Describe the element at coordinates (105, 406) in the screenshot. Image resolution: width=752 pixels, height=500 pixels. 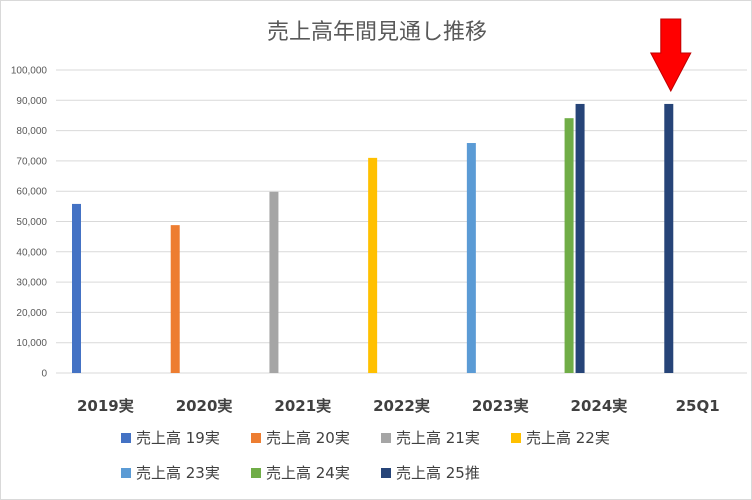
I see `x-tick-label: 2019実` at that location.